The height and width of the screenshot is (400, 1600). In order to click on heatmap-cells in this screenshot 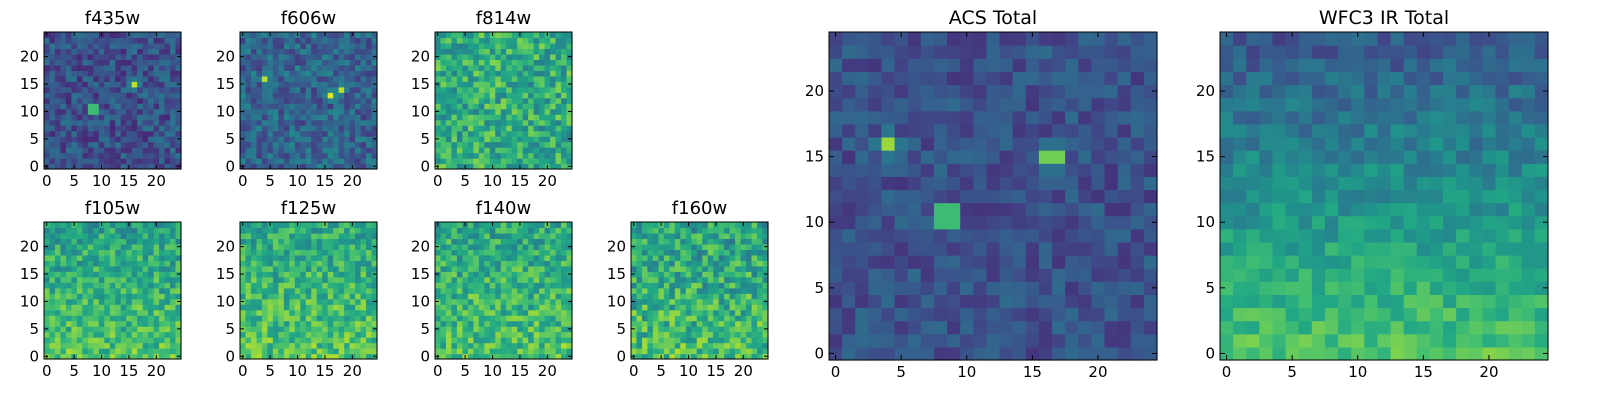, I will do `click(113, 101)`.